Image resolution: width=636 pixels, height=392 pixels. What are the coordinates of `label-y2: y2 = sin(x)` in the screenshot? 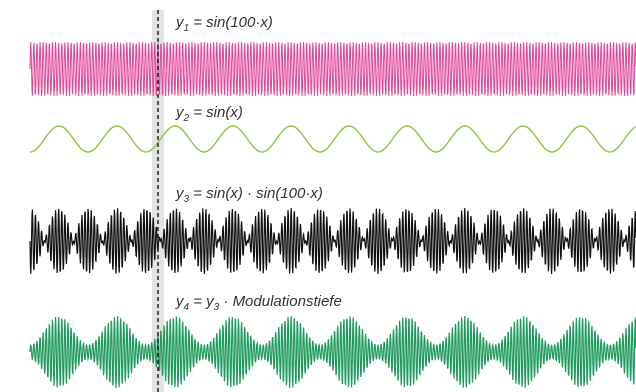 It's located at (209, 114).